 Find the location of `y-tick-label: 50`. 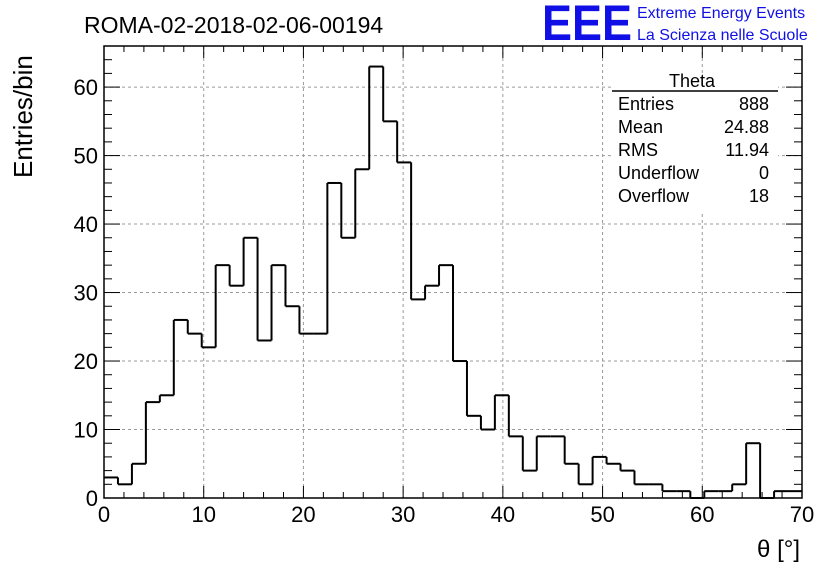

y-tick-label: 50 is located at coordinates (86, 156).